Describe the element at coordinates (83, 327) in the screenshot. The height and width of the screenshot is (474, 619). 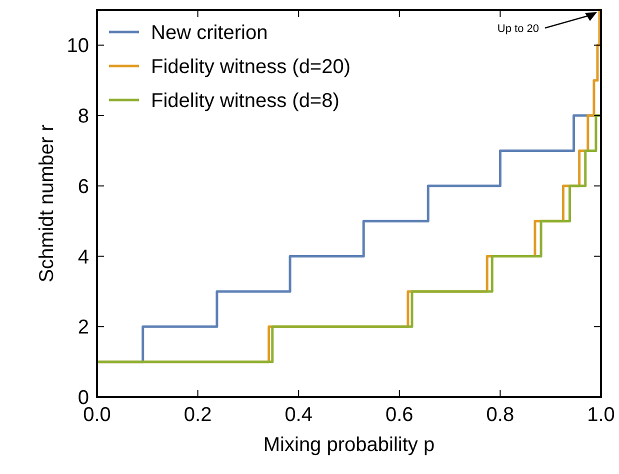
I see `y-tick-label: 2` at that location.